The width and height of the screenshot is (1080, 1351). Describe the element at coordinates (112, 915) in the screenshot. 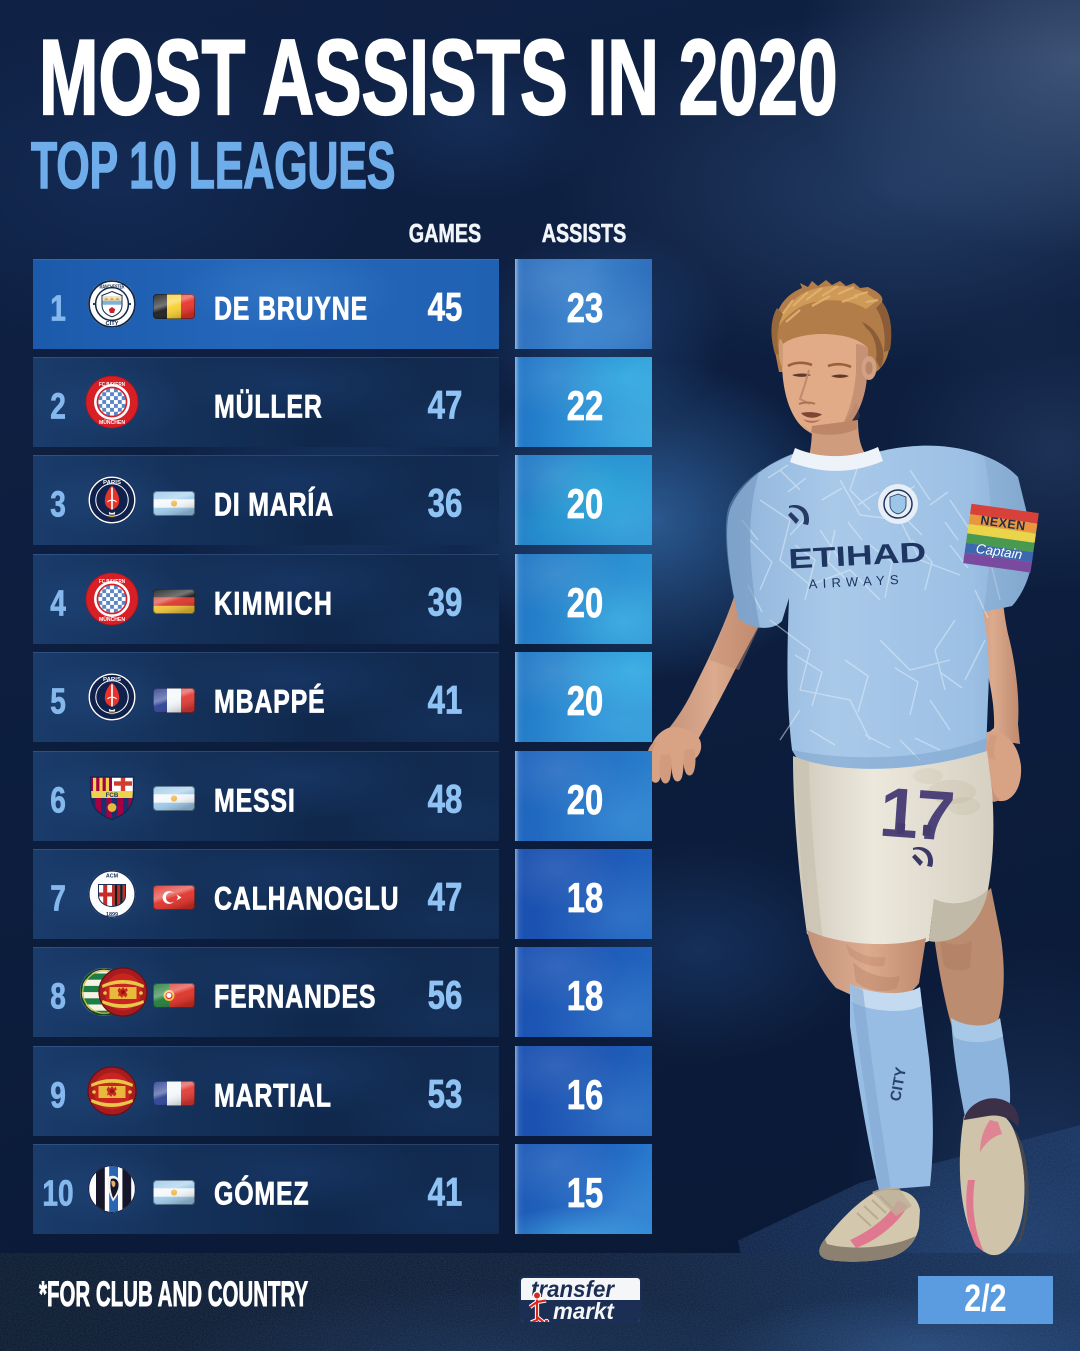

I see `svg-text: 1899` at that location.